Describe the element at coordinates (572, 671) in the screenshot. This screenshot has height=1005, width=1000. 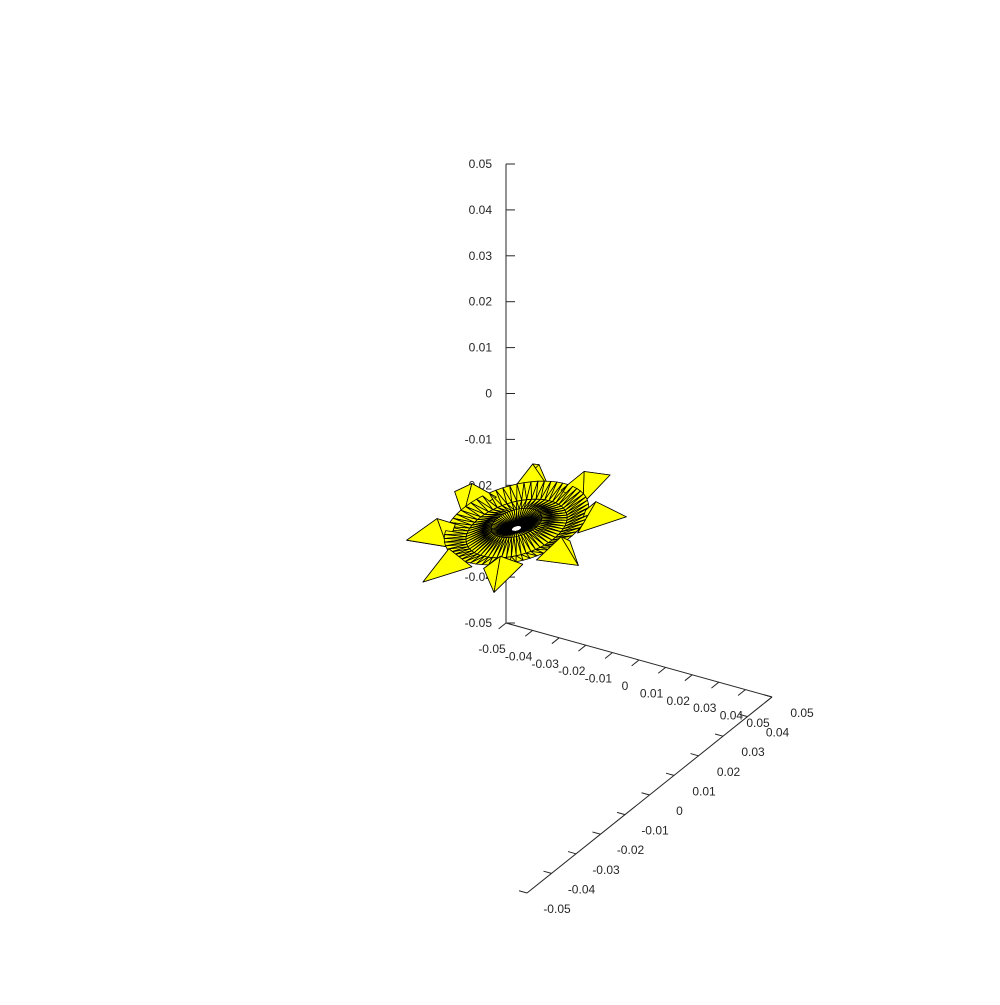
I see `x-tick-label: -0.02` at that location.